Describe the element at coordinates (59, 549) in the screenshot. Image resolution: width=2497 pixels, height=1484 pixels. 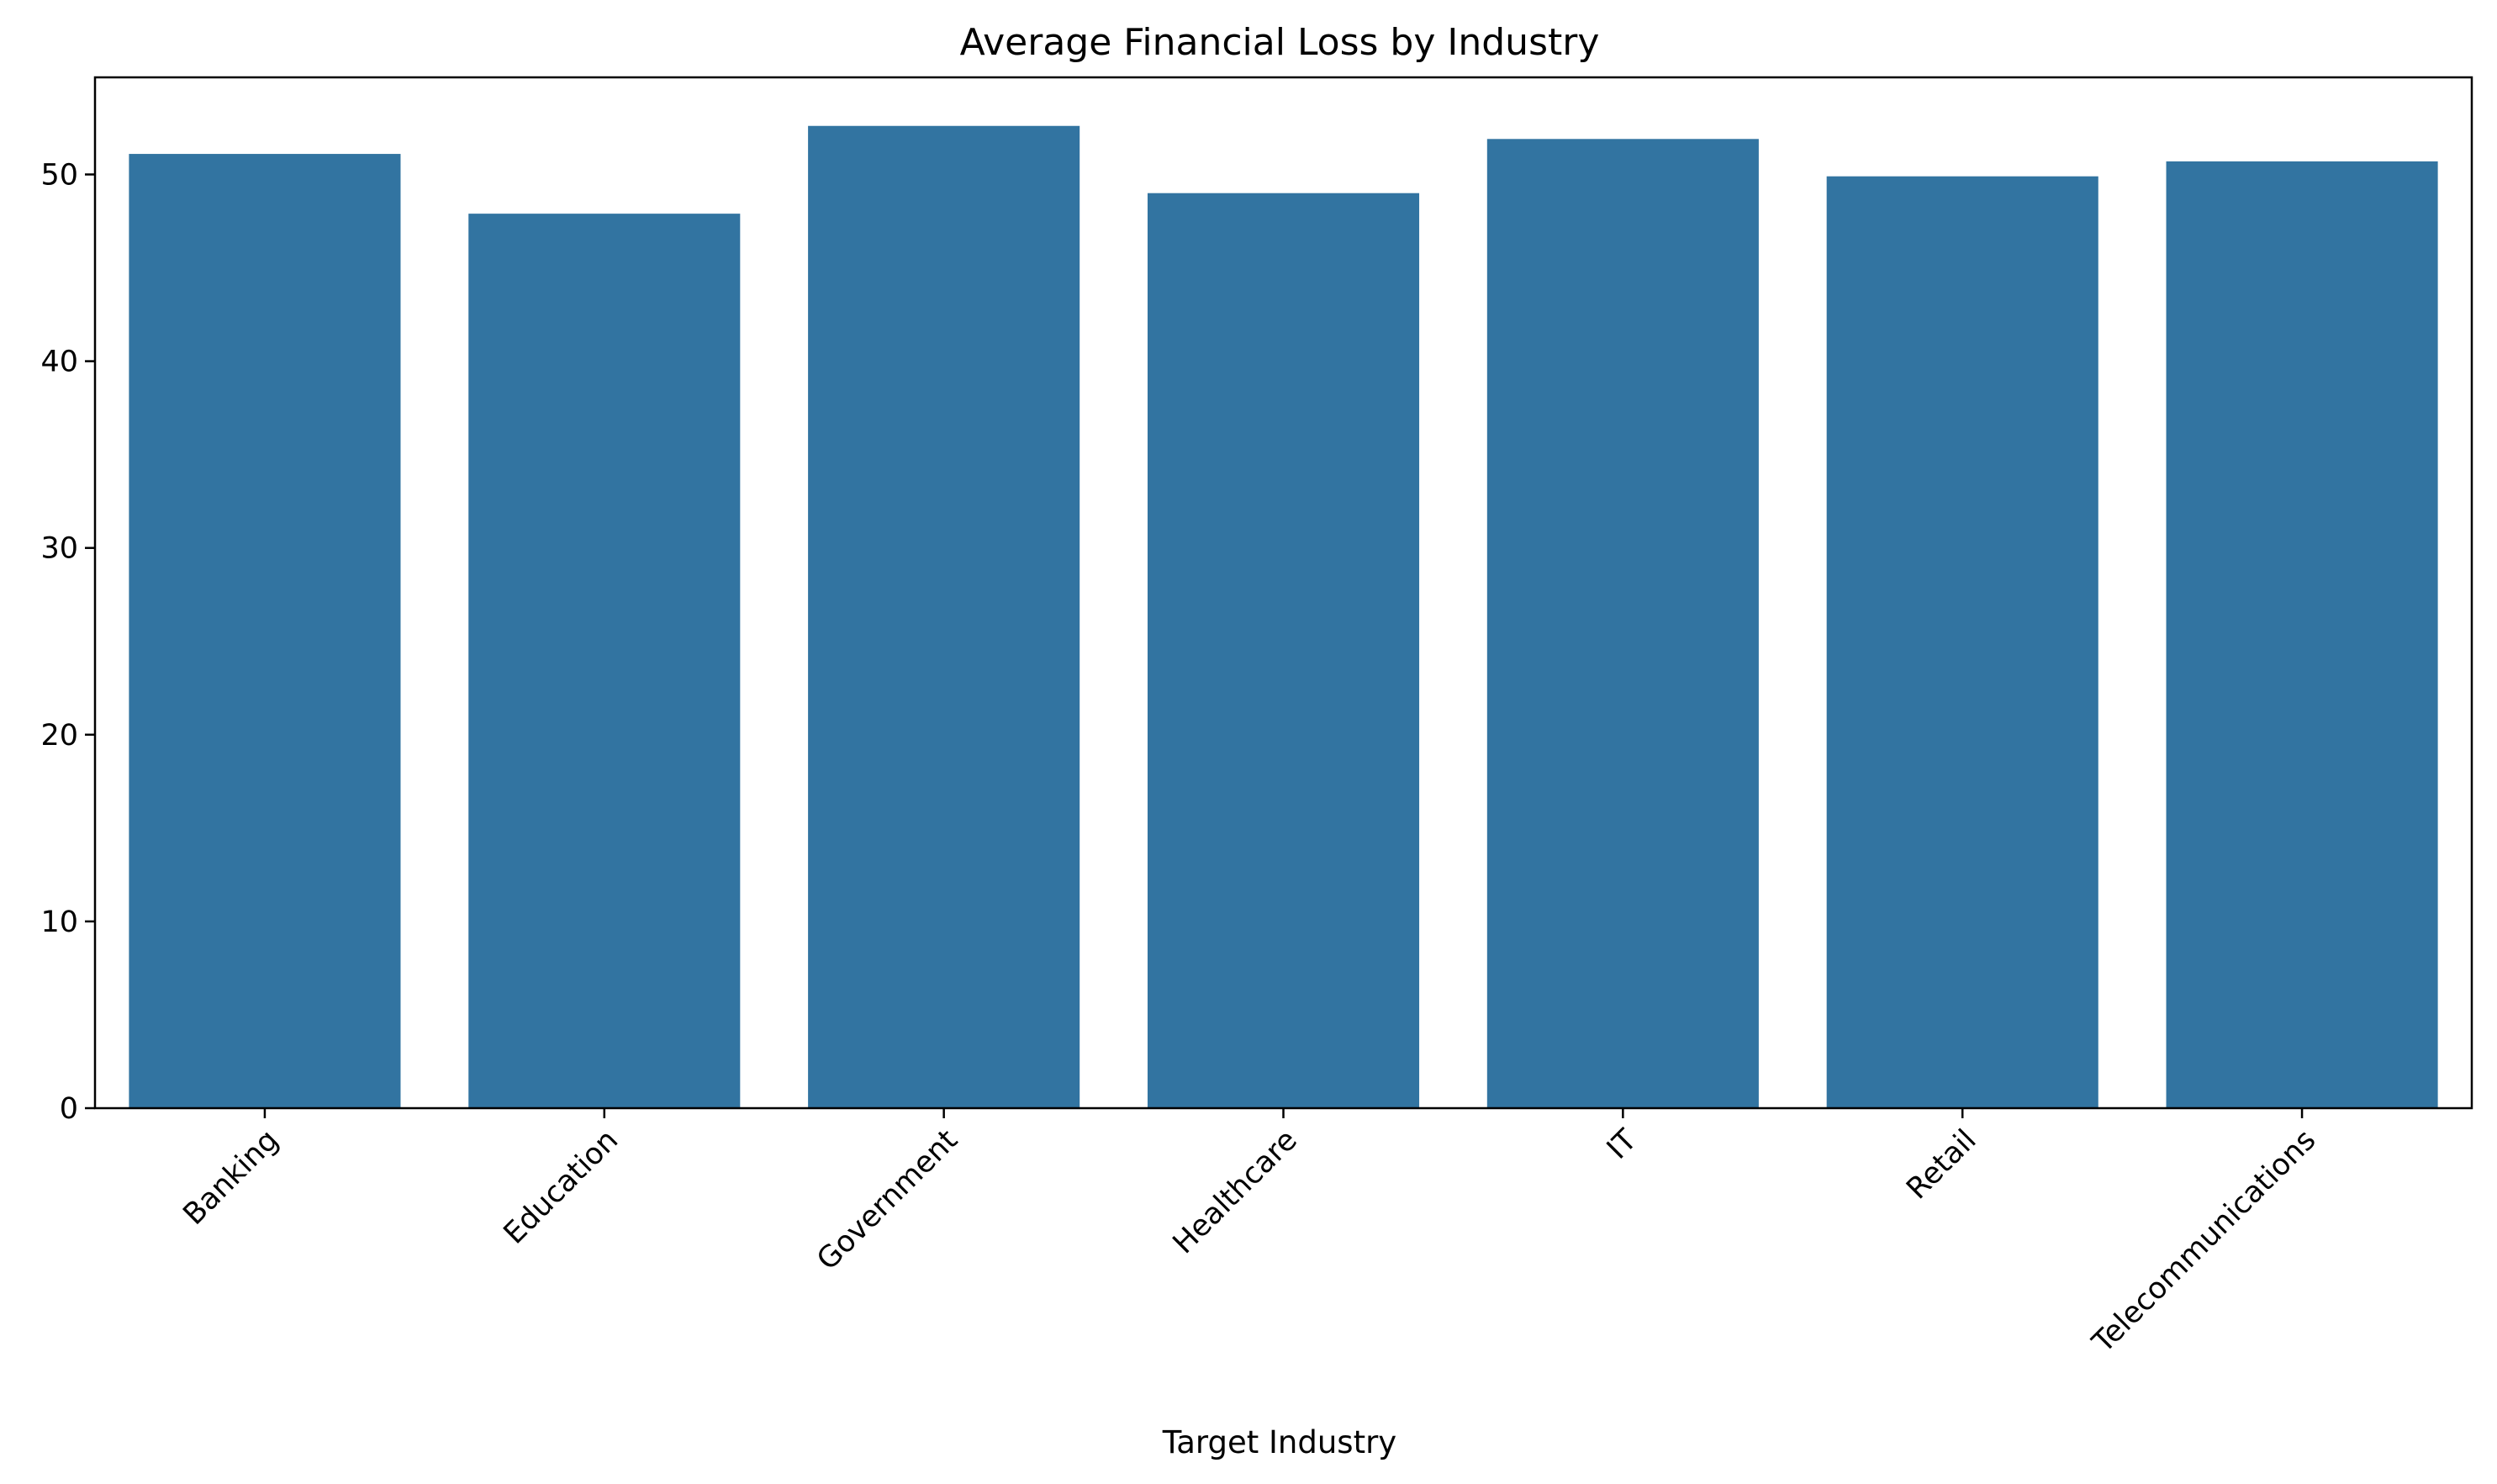
I see `y-tick-label: 30` at that location.